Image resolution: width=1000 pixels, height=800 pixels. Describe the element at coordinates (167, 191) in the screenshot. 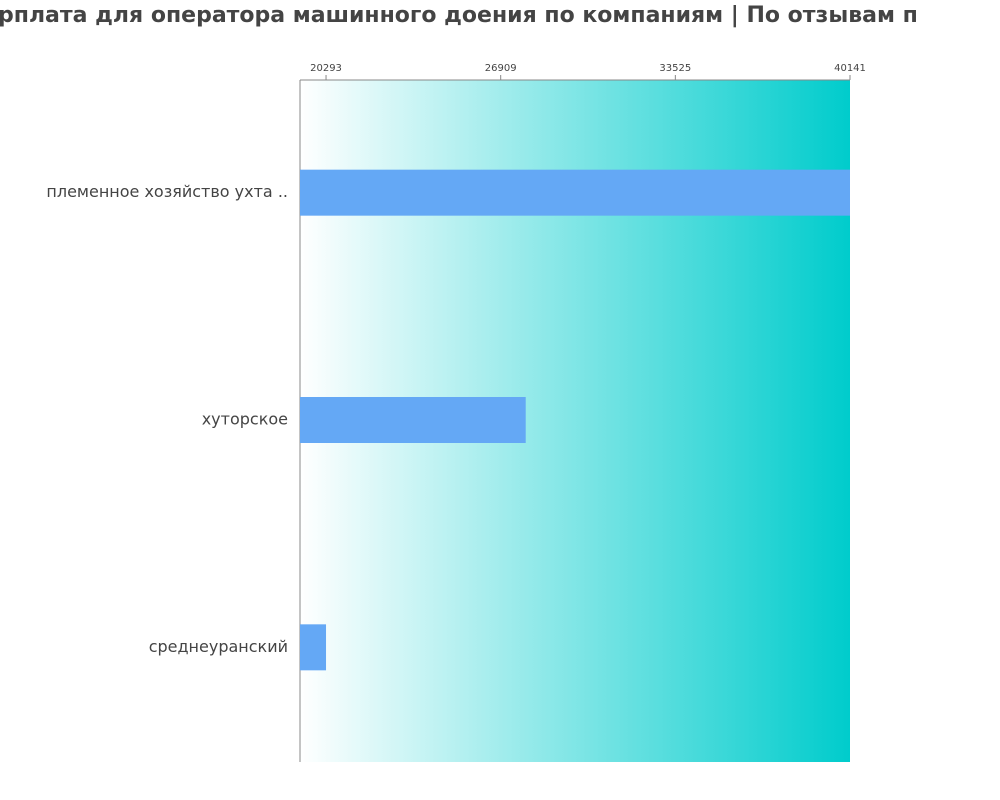

I see `y-tick-label: племенное хозяйство ухта ..` at that location.